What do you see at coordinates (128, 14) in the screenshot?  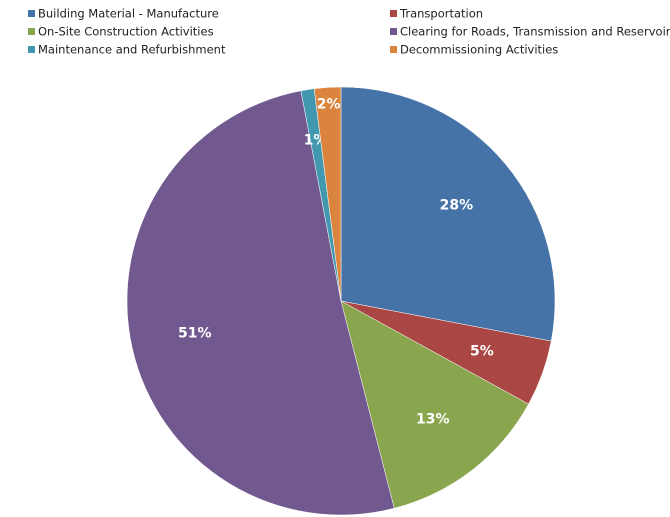 I see `legend-label: Building Material - Manufacture` at bounding box center [128, 14].